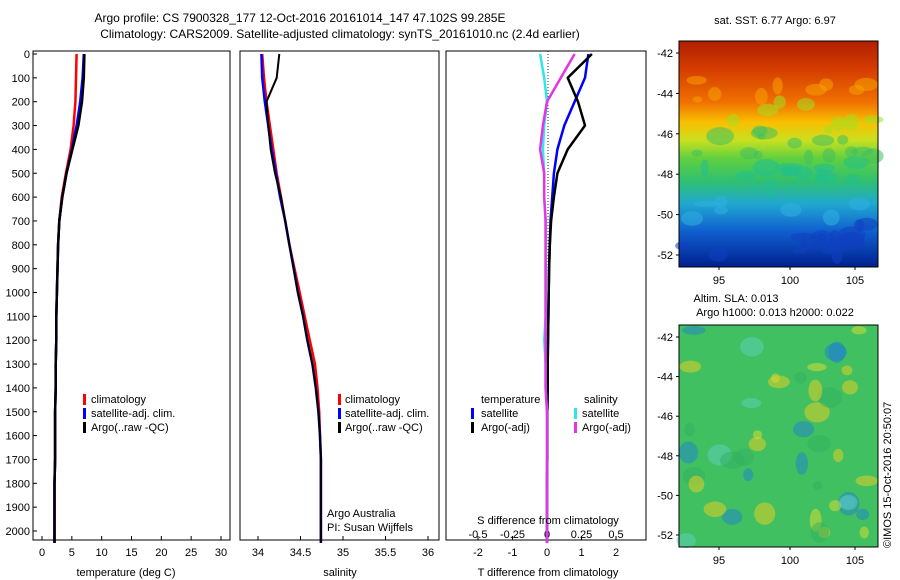 Image resolution: width=900 pixels, height=580 pixels. Describe the element at coordinates (548, 521) in the screenshot. I see `s-difference-label: S difference from climatology` at that location.